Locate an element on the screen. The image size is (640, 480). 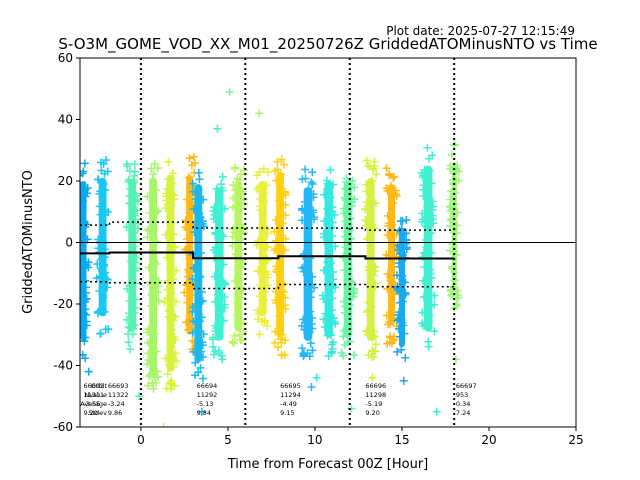
orbit-stats-value: -4.49 is located at coordinates (288, 404).